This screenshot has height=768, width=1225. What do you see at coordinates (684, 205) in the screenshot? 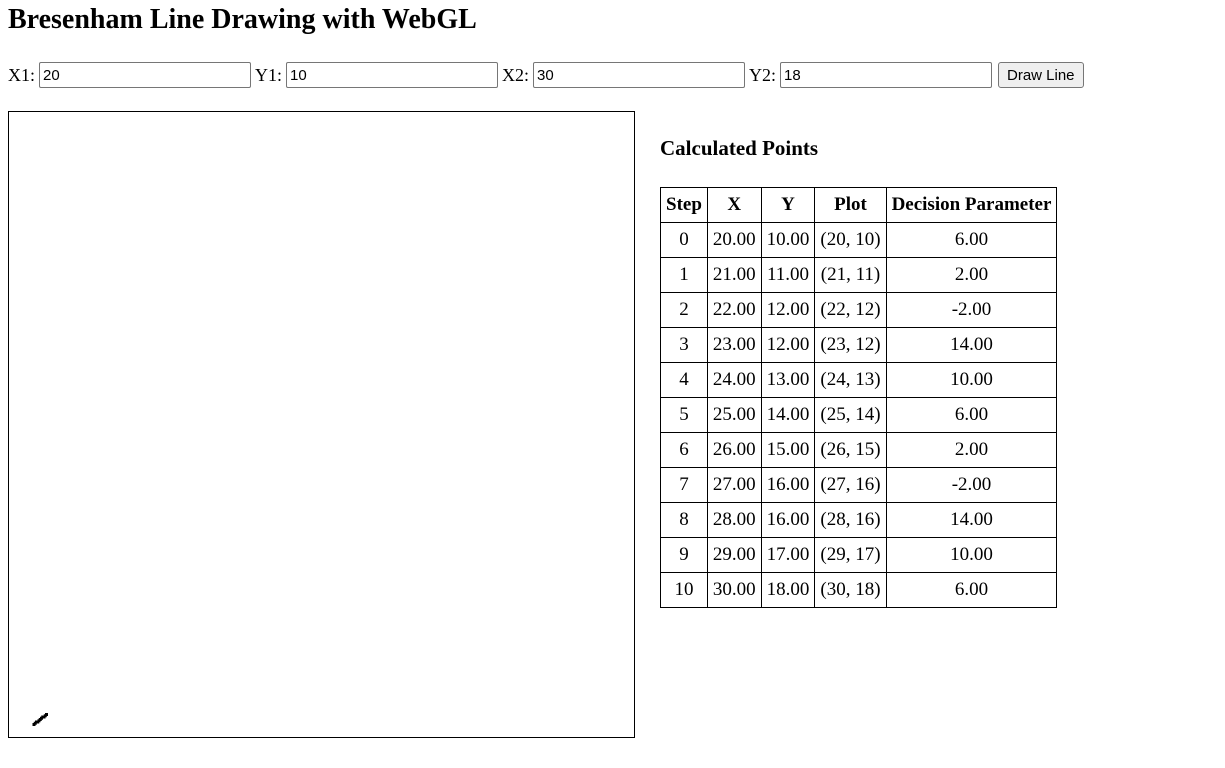
I see `column-header-step: Step` at bounding box center [684, 205].